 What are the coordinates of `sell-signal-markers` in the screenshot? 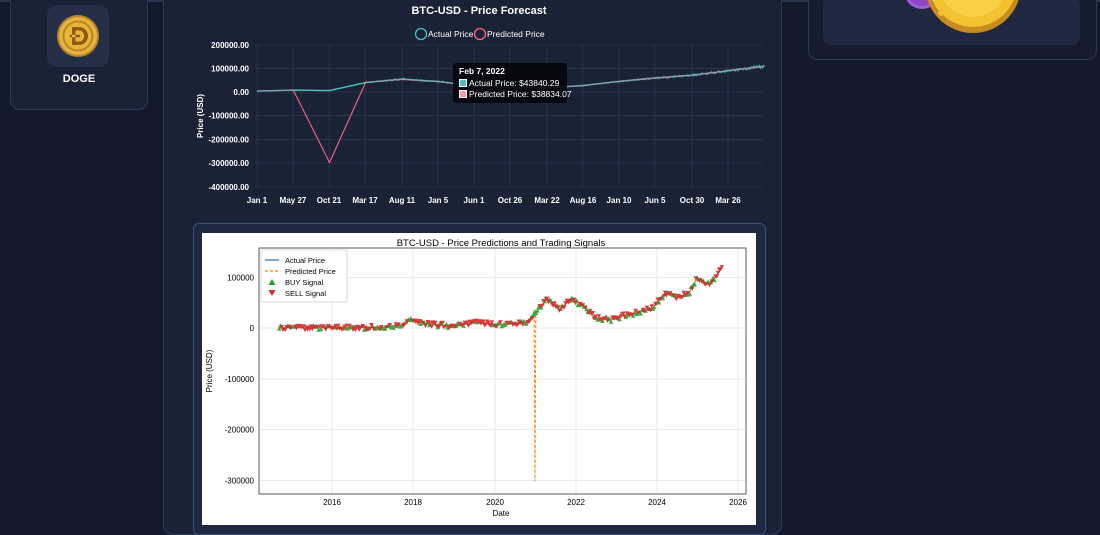 It's located at (502, 299).